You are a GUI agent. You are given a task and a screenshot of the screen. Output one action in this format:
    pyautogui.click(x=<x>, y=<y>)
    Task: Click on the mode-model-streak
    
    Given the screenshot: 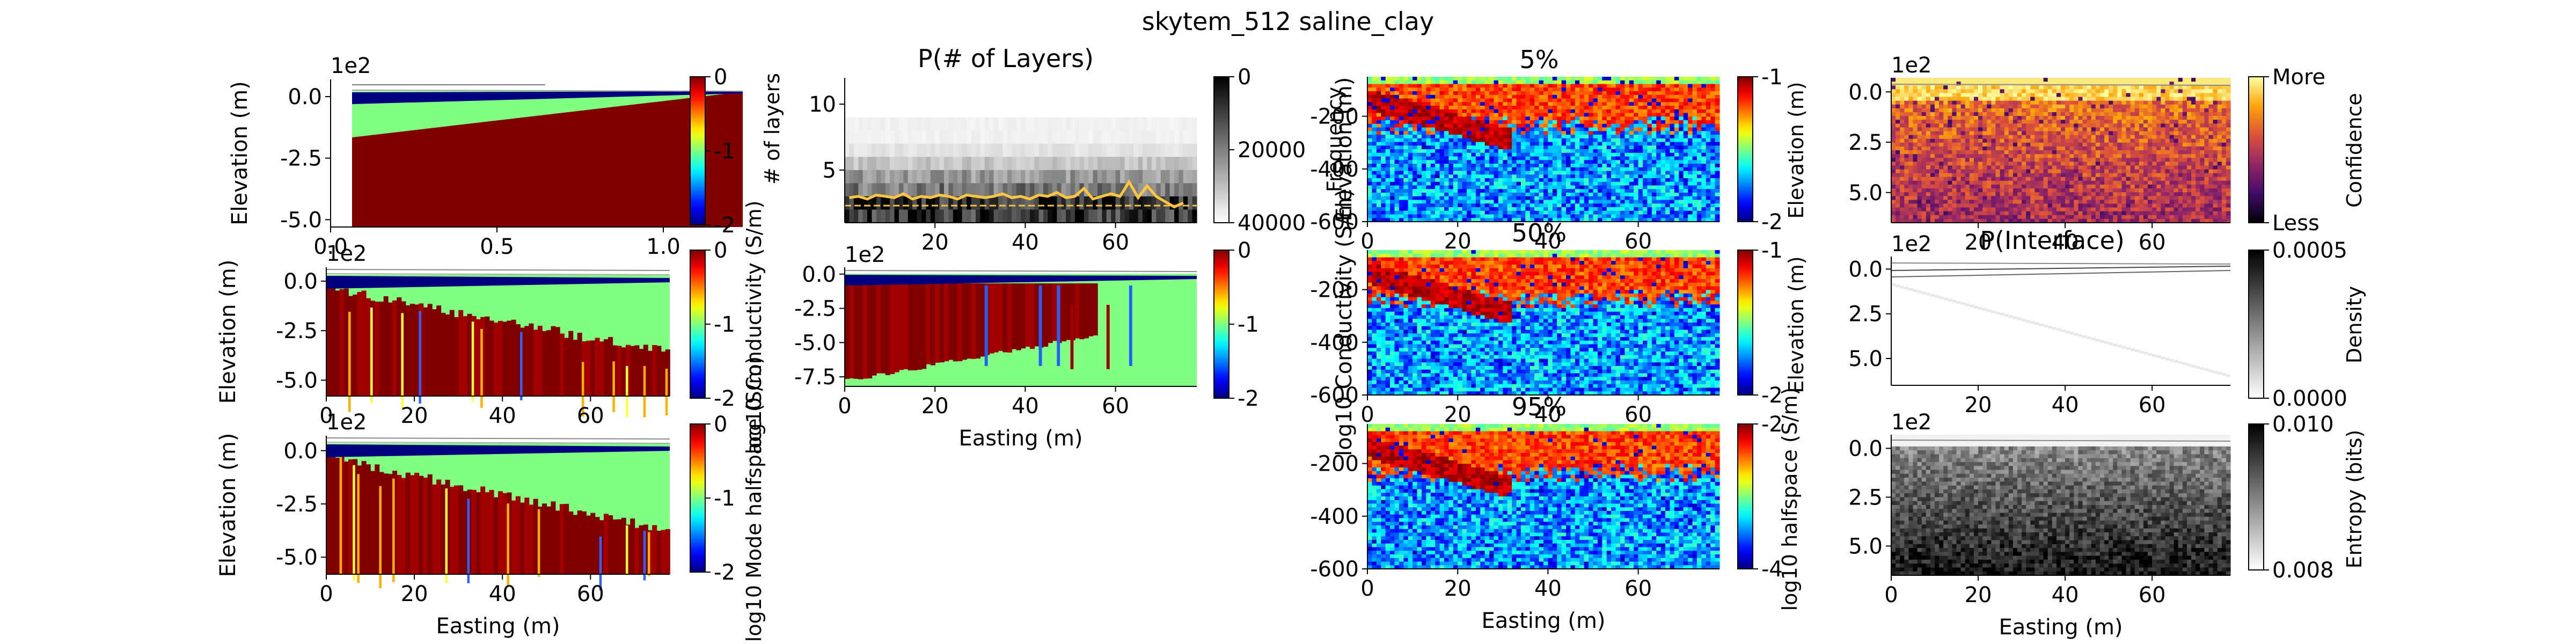 What is the action you would take?
    pyautogui.click(x=468, y=541)
    